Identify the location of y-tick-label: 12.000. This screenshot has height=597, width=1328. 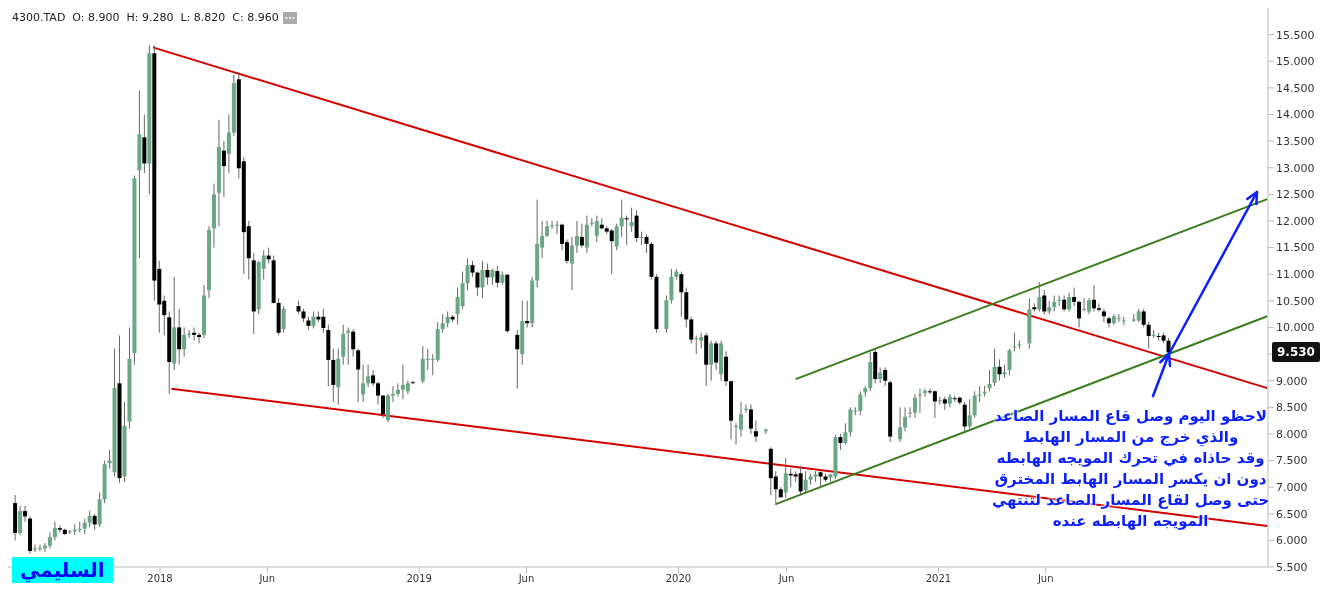
(1295, 221).